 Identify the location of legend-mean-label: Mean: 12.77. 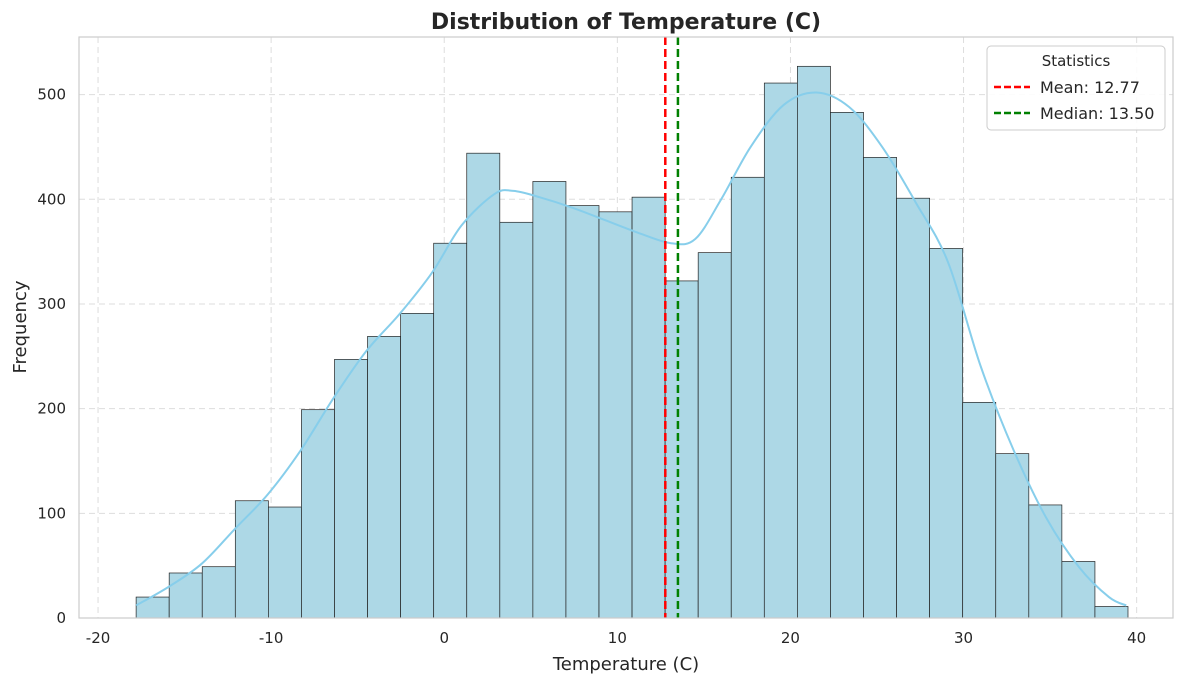
(1090, 87).